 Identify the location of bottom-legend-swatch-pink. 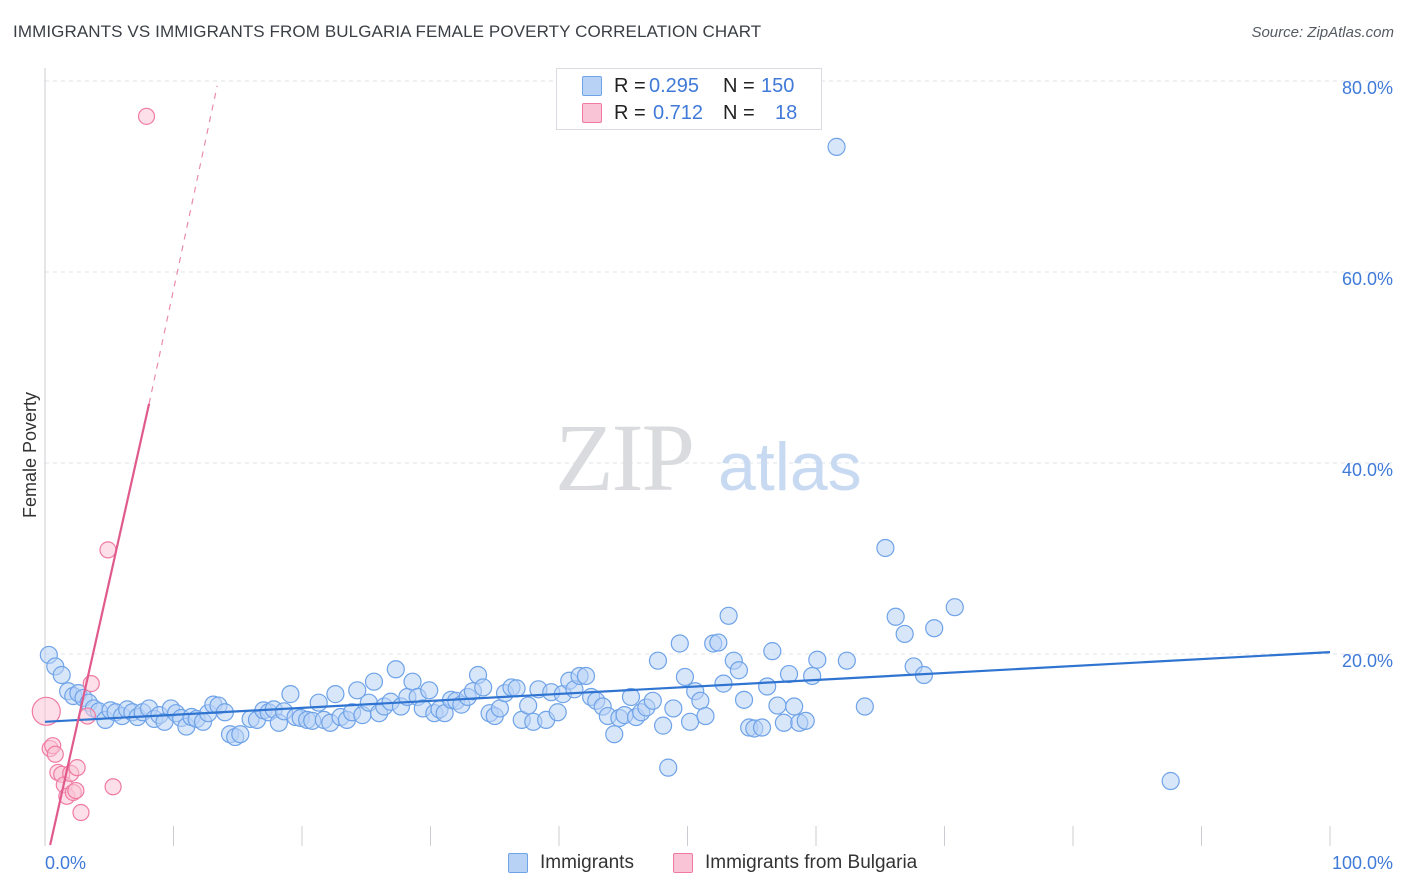
(683, 863).